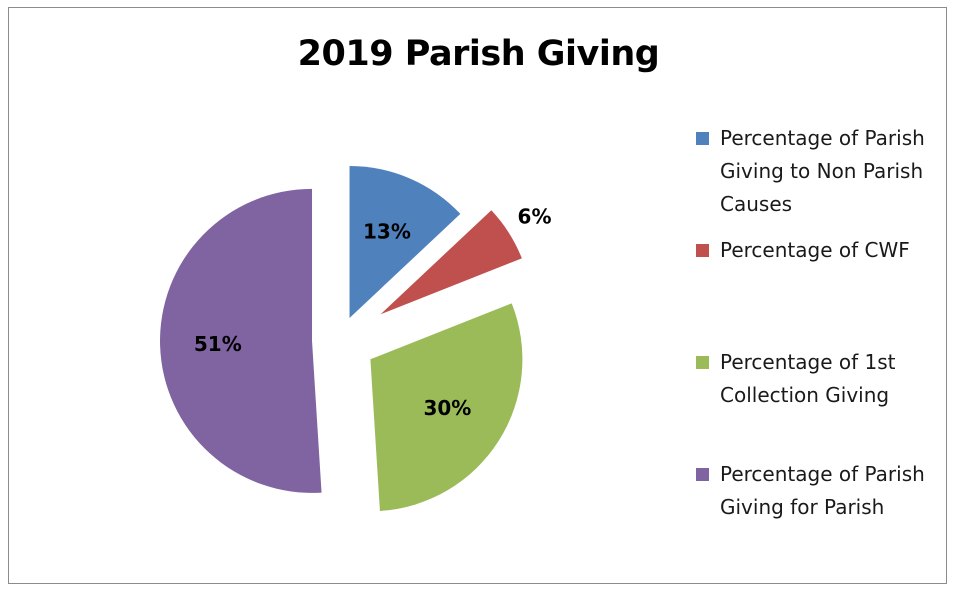 This screenshot has width=957, height=590. Describe the element at coordinates (387, 231) in the screenshot. I see `data-label: 13%` at that location.